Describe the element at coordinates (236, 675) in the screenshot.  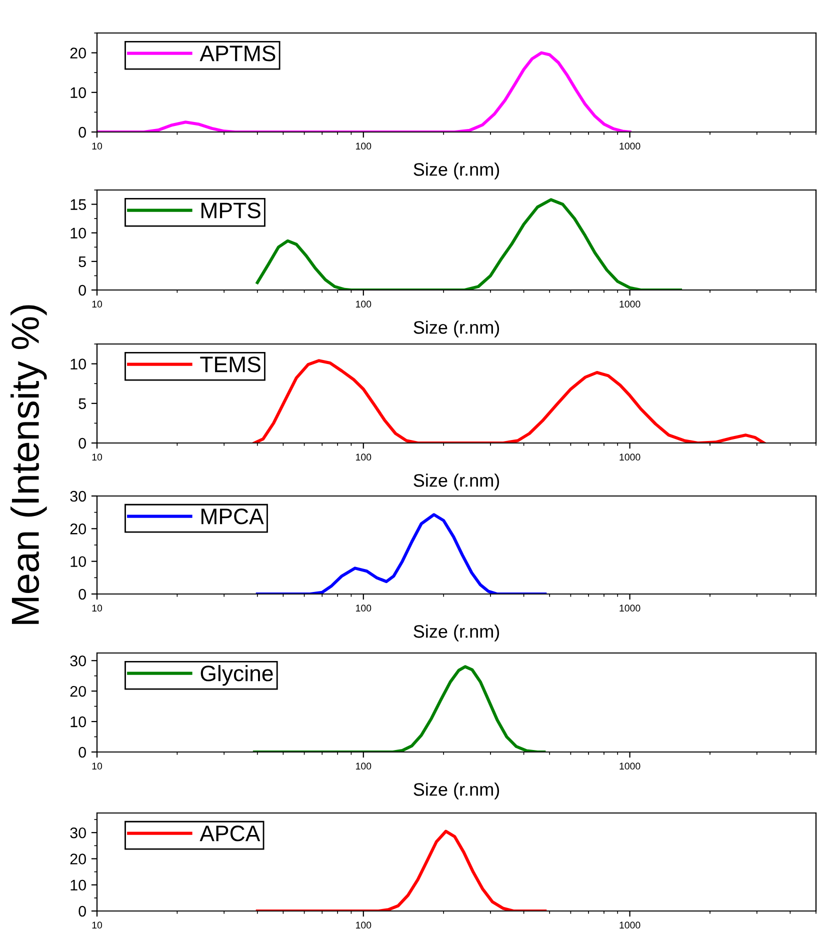
I see `legend-label: Glycine` at that location.